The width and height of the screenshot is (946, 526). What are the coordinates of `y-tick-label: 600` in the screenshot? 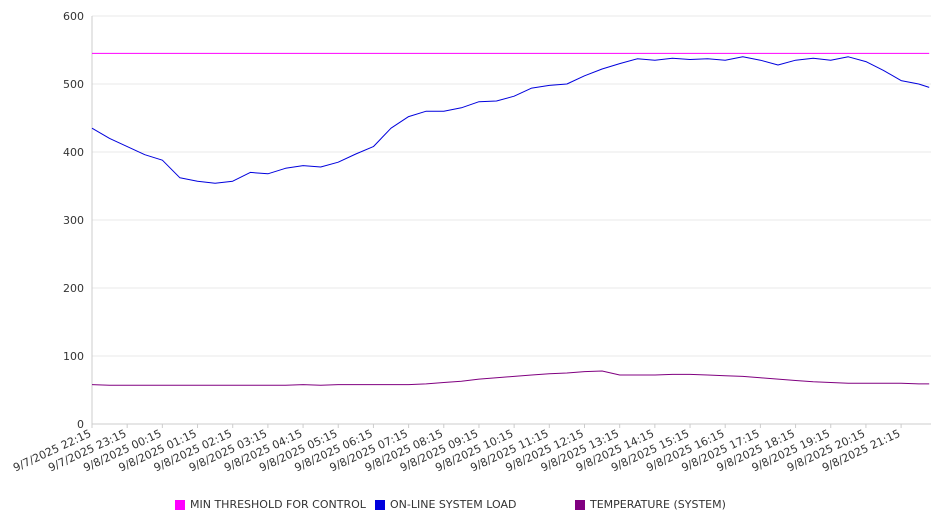 It's located at (73, 16).